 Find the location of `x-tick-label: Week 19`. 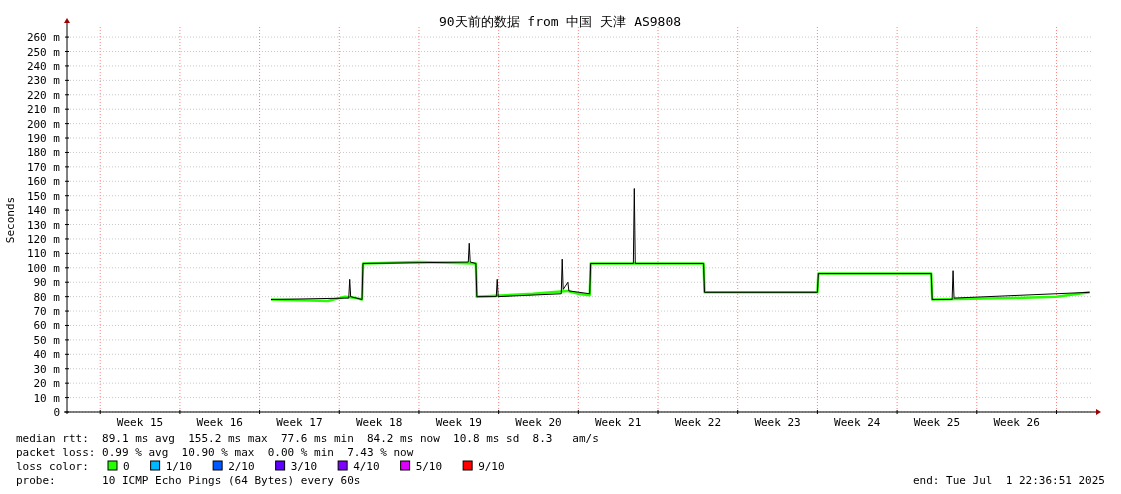

x-tick-label: Week 19 is located at coordinates (458, 422).